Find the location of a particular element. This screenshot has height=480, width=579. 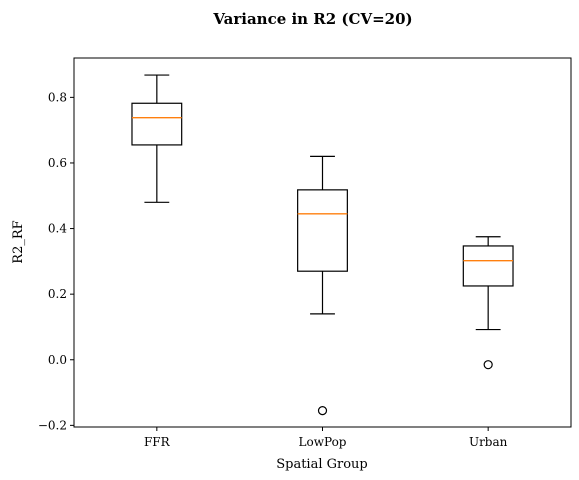

box-urban is located at coordinates (488, 303).